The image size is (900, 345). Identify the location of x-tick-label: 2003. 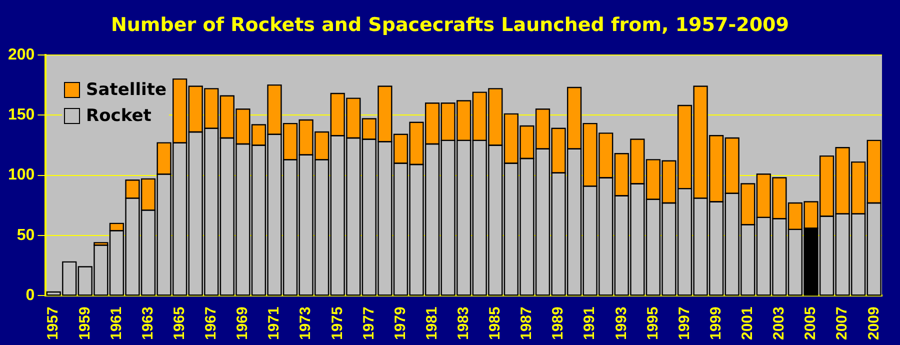
(779, 323).